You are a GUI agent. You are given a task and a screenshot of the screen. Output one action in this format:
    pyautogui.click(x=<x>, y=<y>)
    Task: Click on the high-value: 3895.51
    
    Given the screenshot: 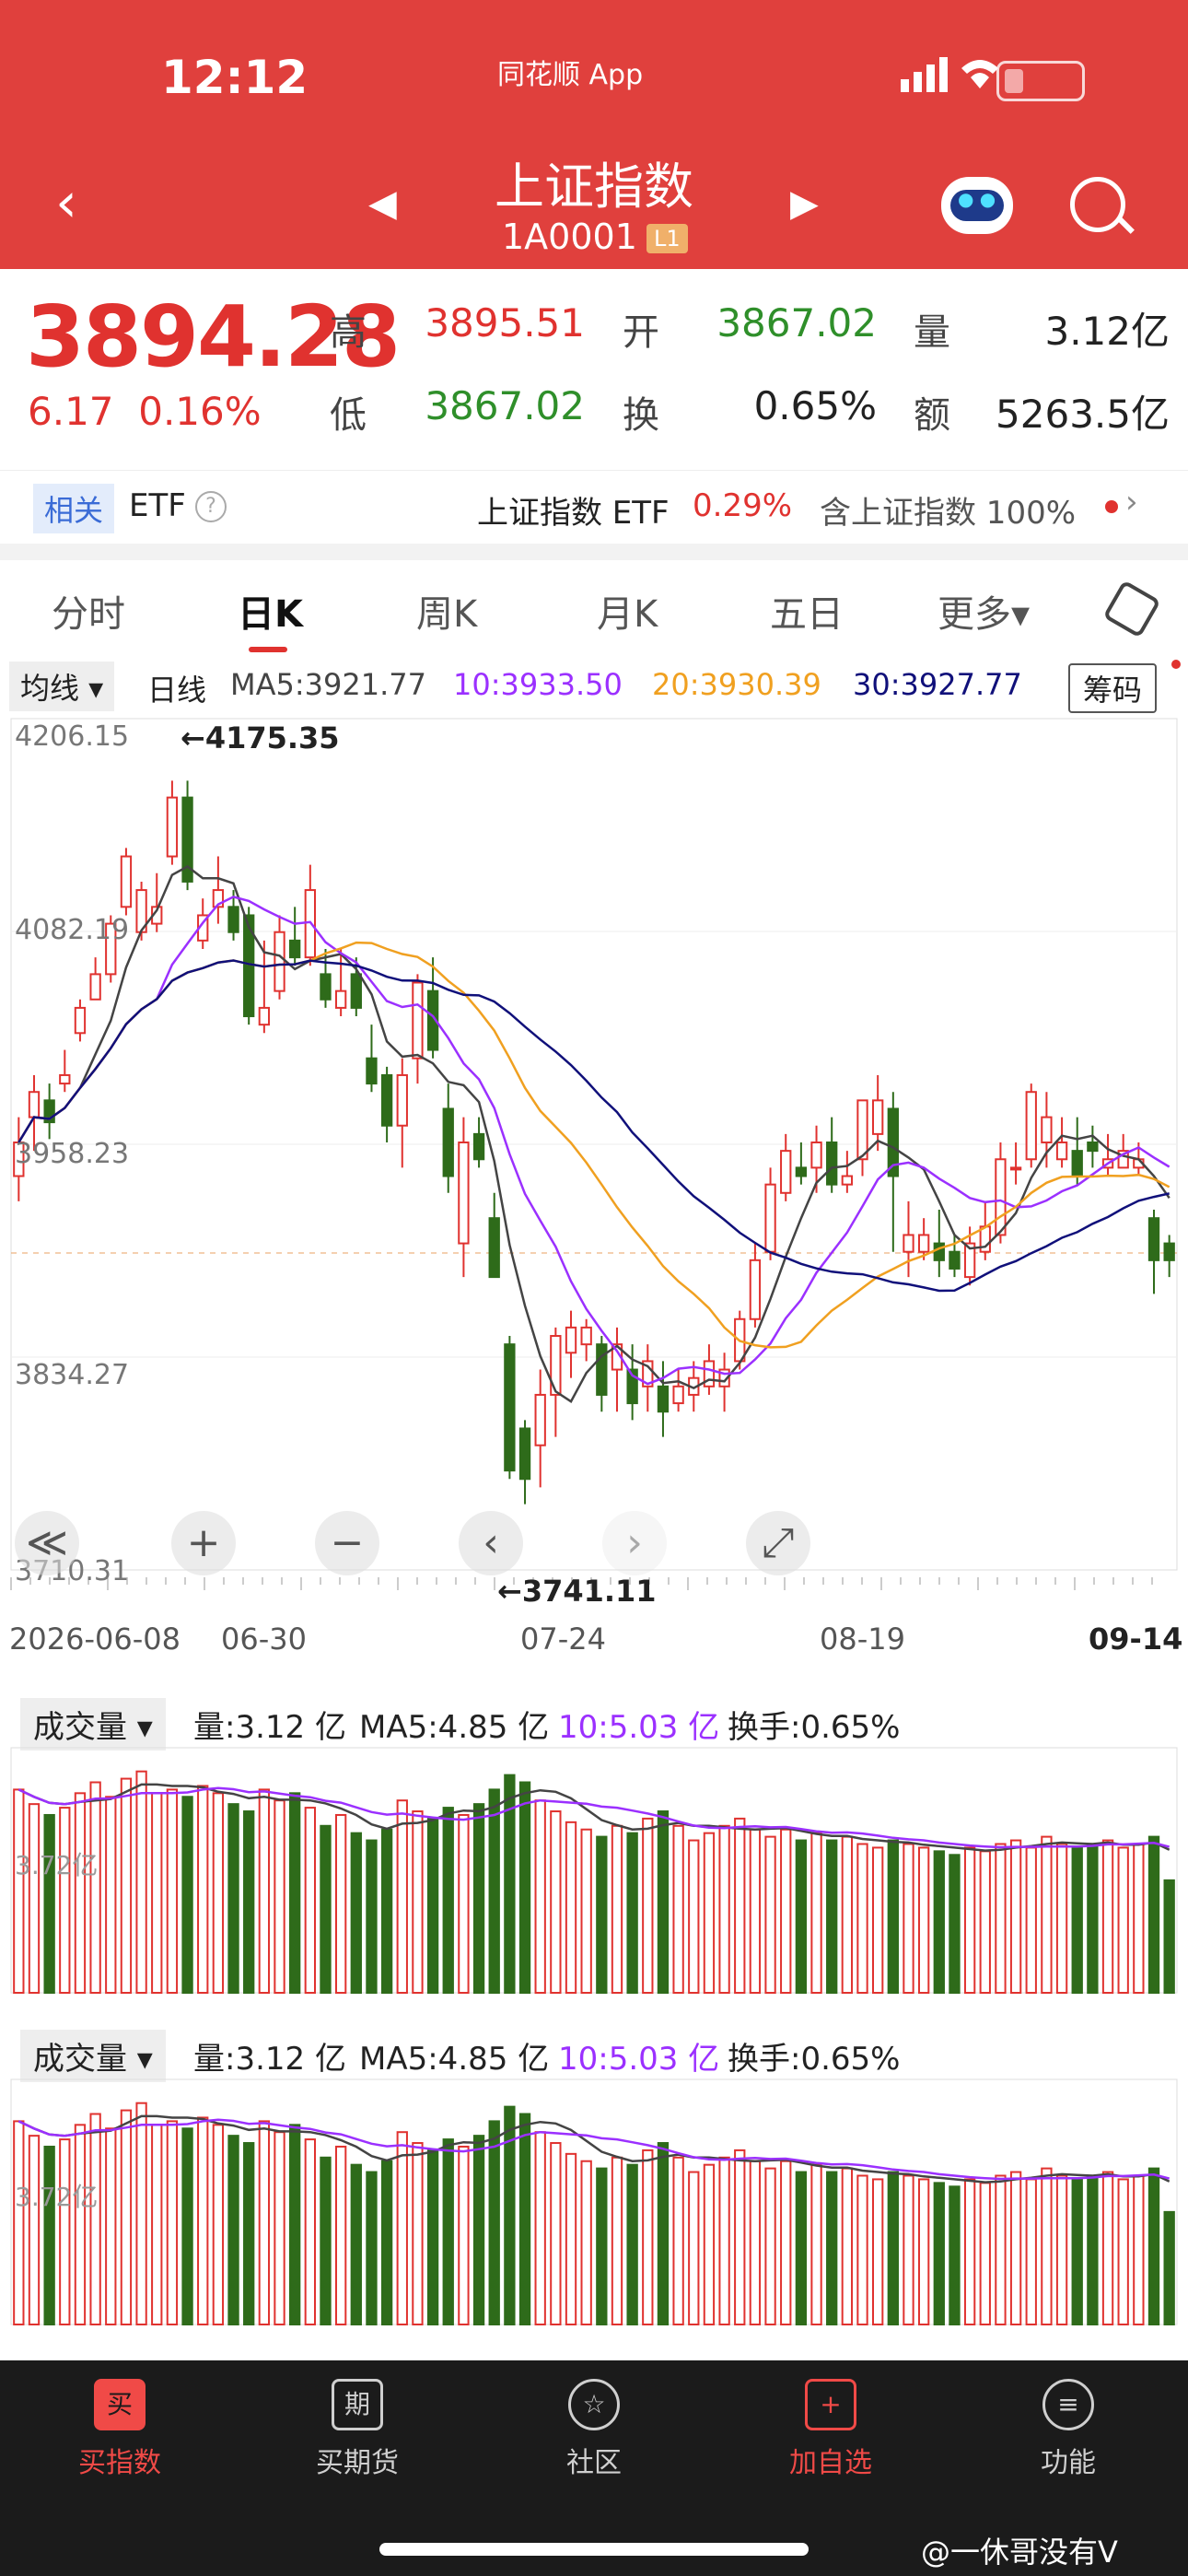 What is the action you would take?
    pyautogui.click(x=505, y=322)
    